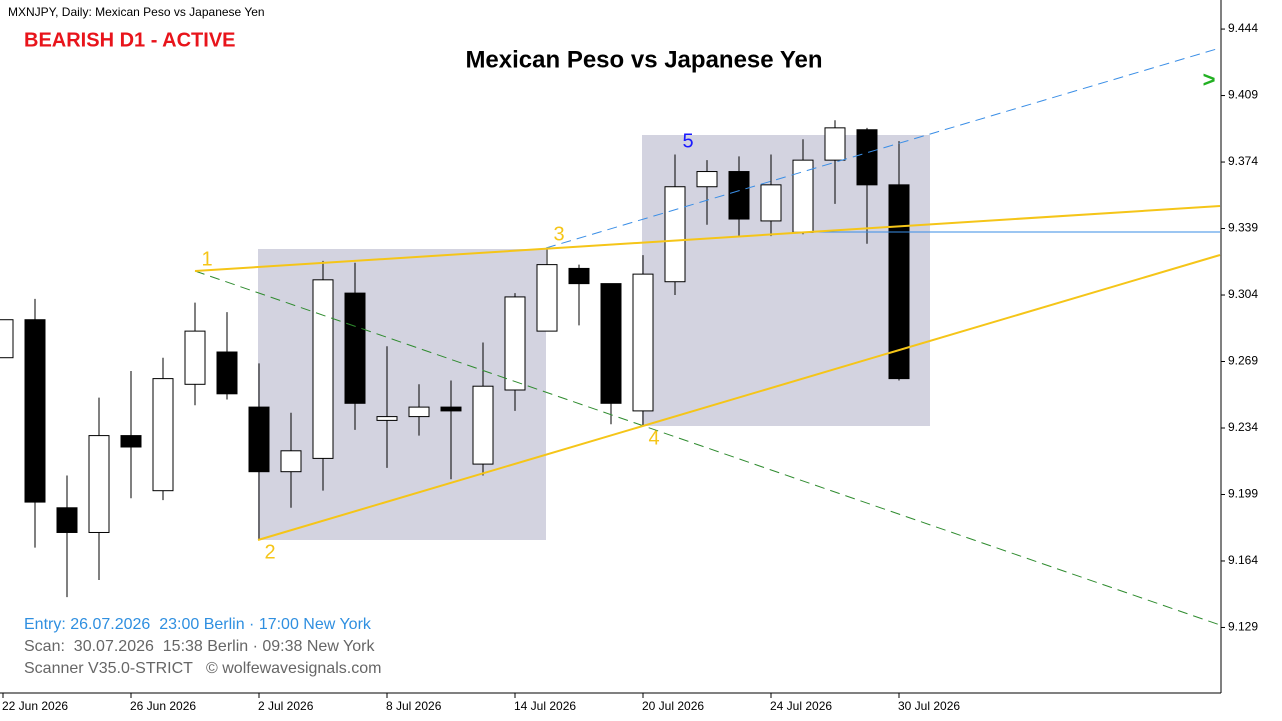 The width and height of the screenshot is (1282, 721). What do you see at coordinates (687, 141) in the screenshot?
I see `wave-label: 5` at bounding box center [687, 141].